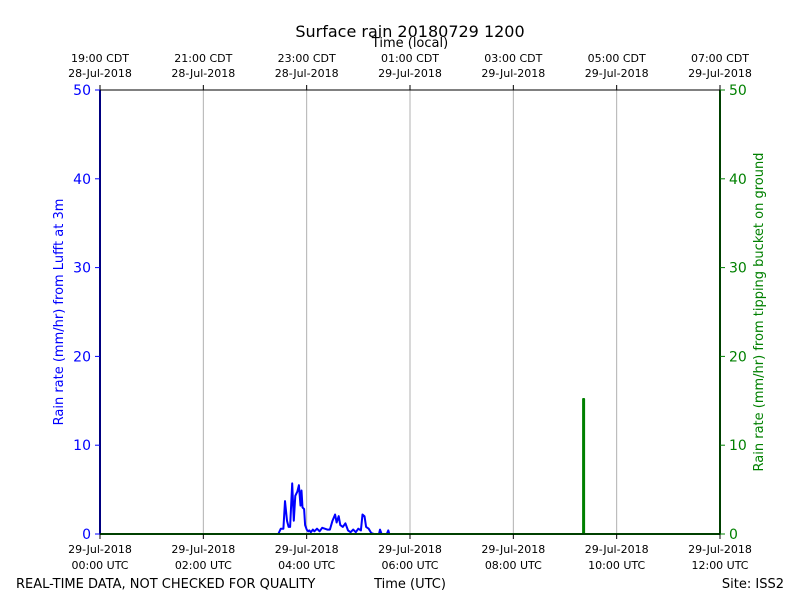 The image size is (800, 600). I want to click on y-tick-label-right: 20, so click(738, 357).